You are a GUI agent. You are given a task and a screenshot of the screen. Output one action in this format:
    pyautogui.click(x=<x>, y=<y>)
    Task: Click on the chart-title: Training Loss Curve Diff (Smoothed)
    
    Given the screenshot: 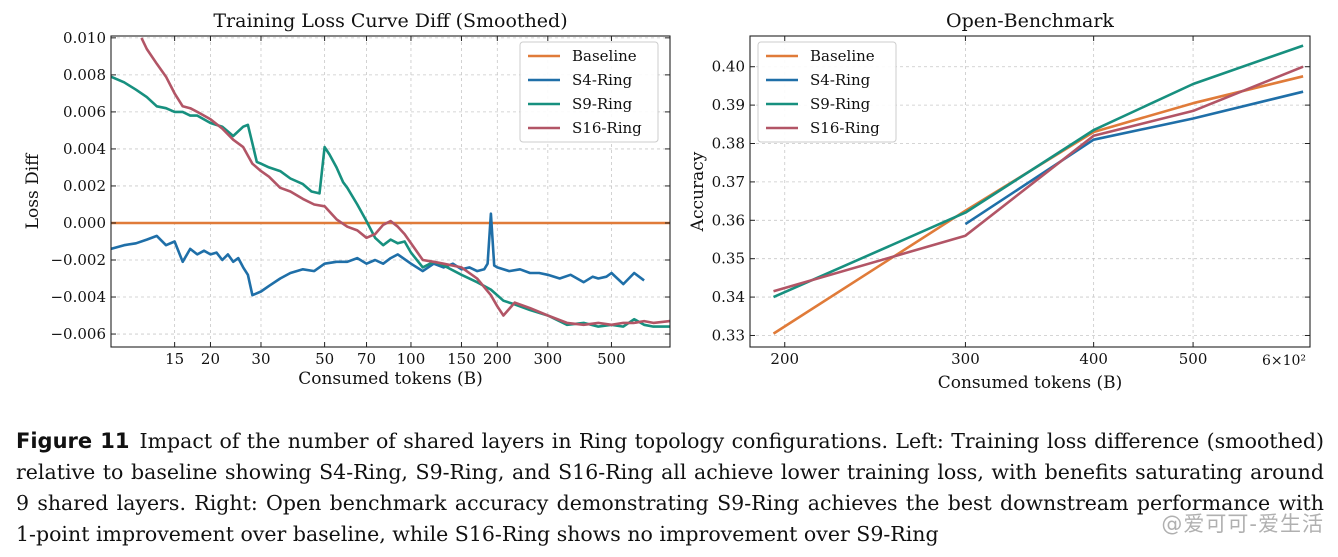 What is the action you would take?
    pyautogui.click(x=390, y=21)
    